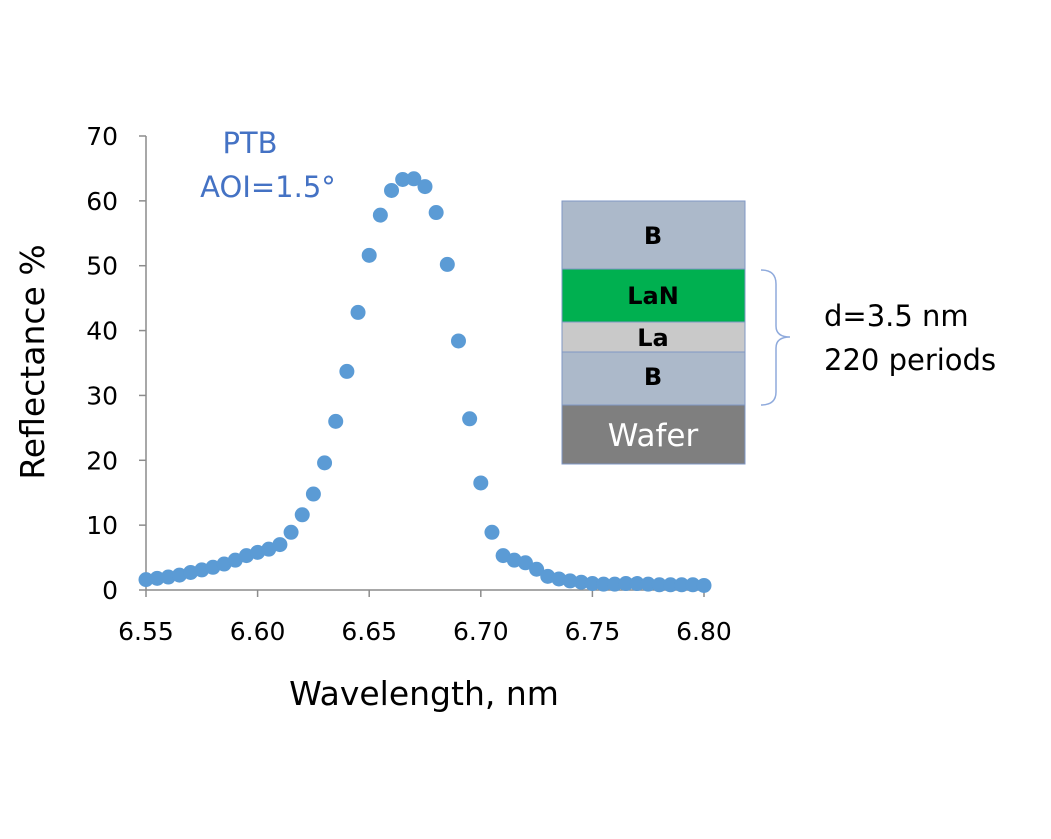 This screenshot has width=1051, height=839. I want to click on layer-b-bottom, so click(653, 378).